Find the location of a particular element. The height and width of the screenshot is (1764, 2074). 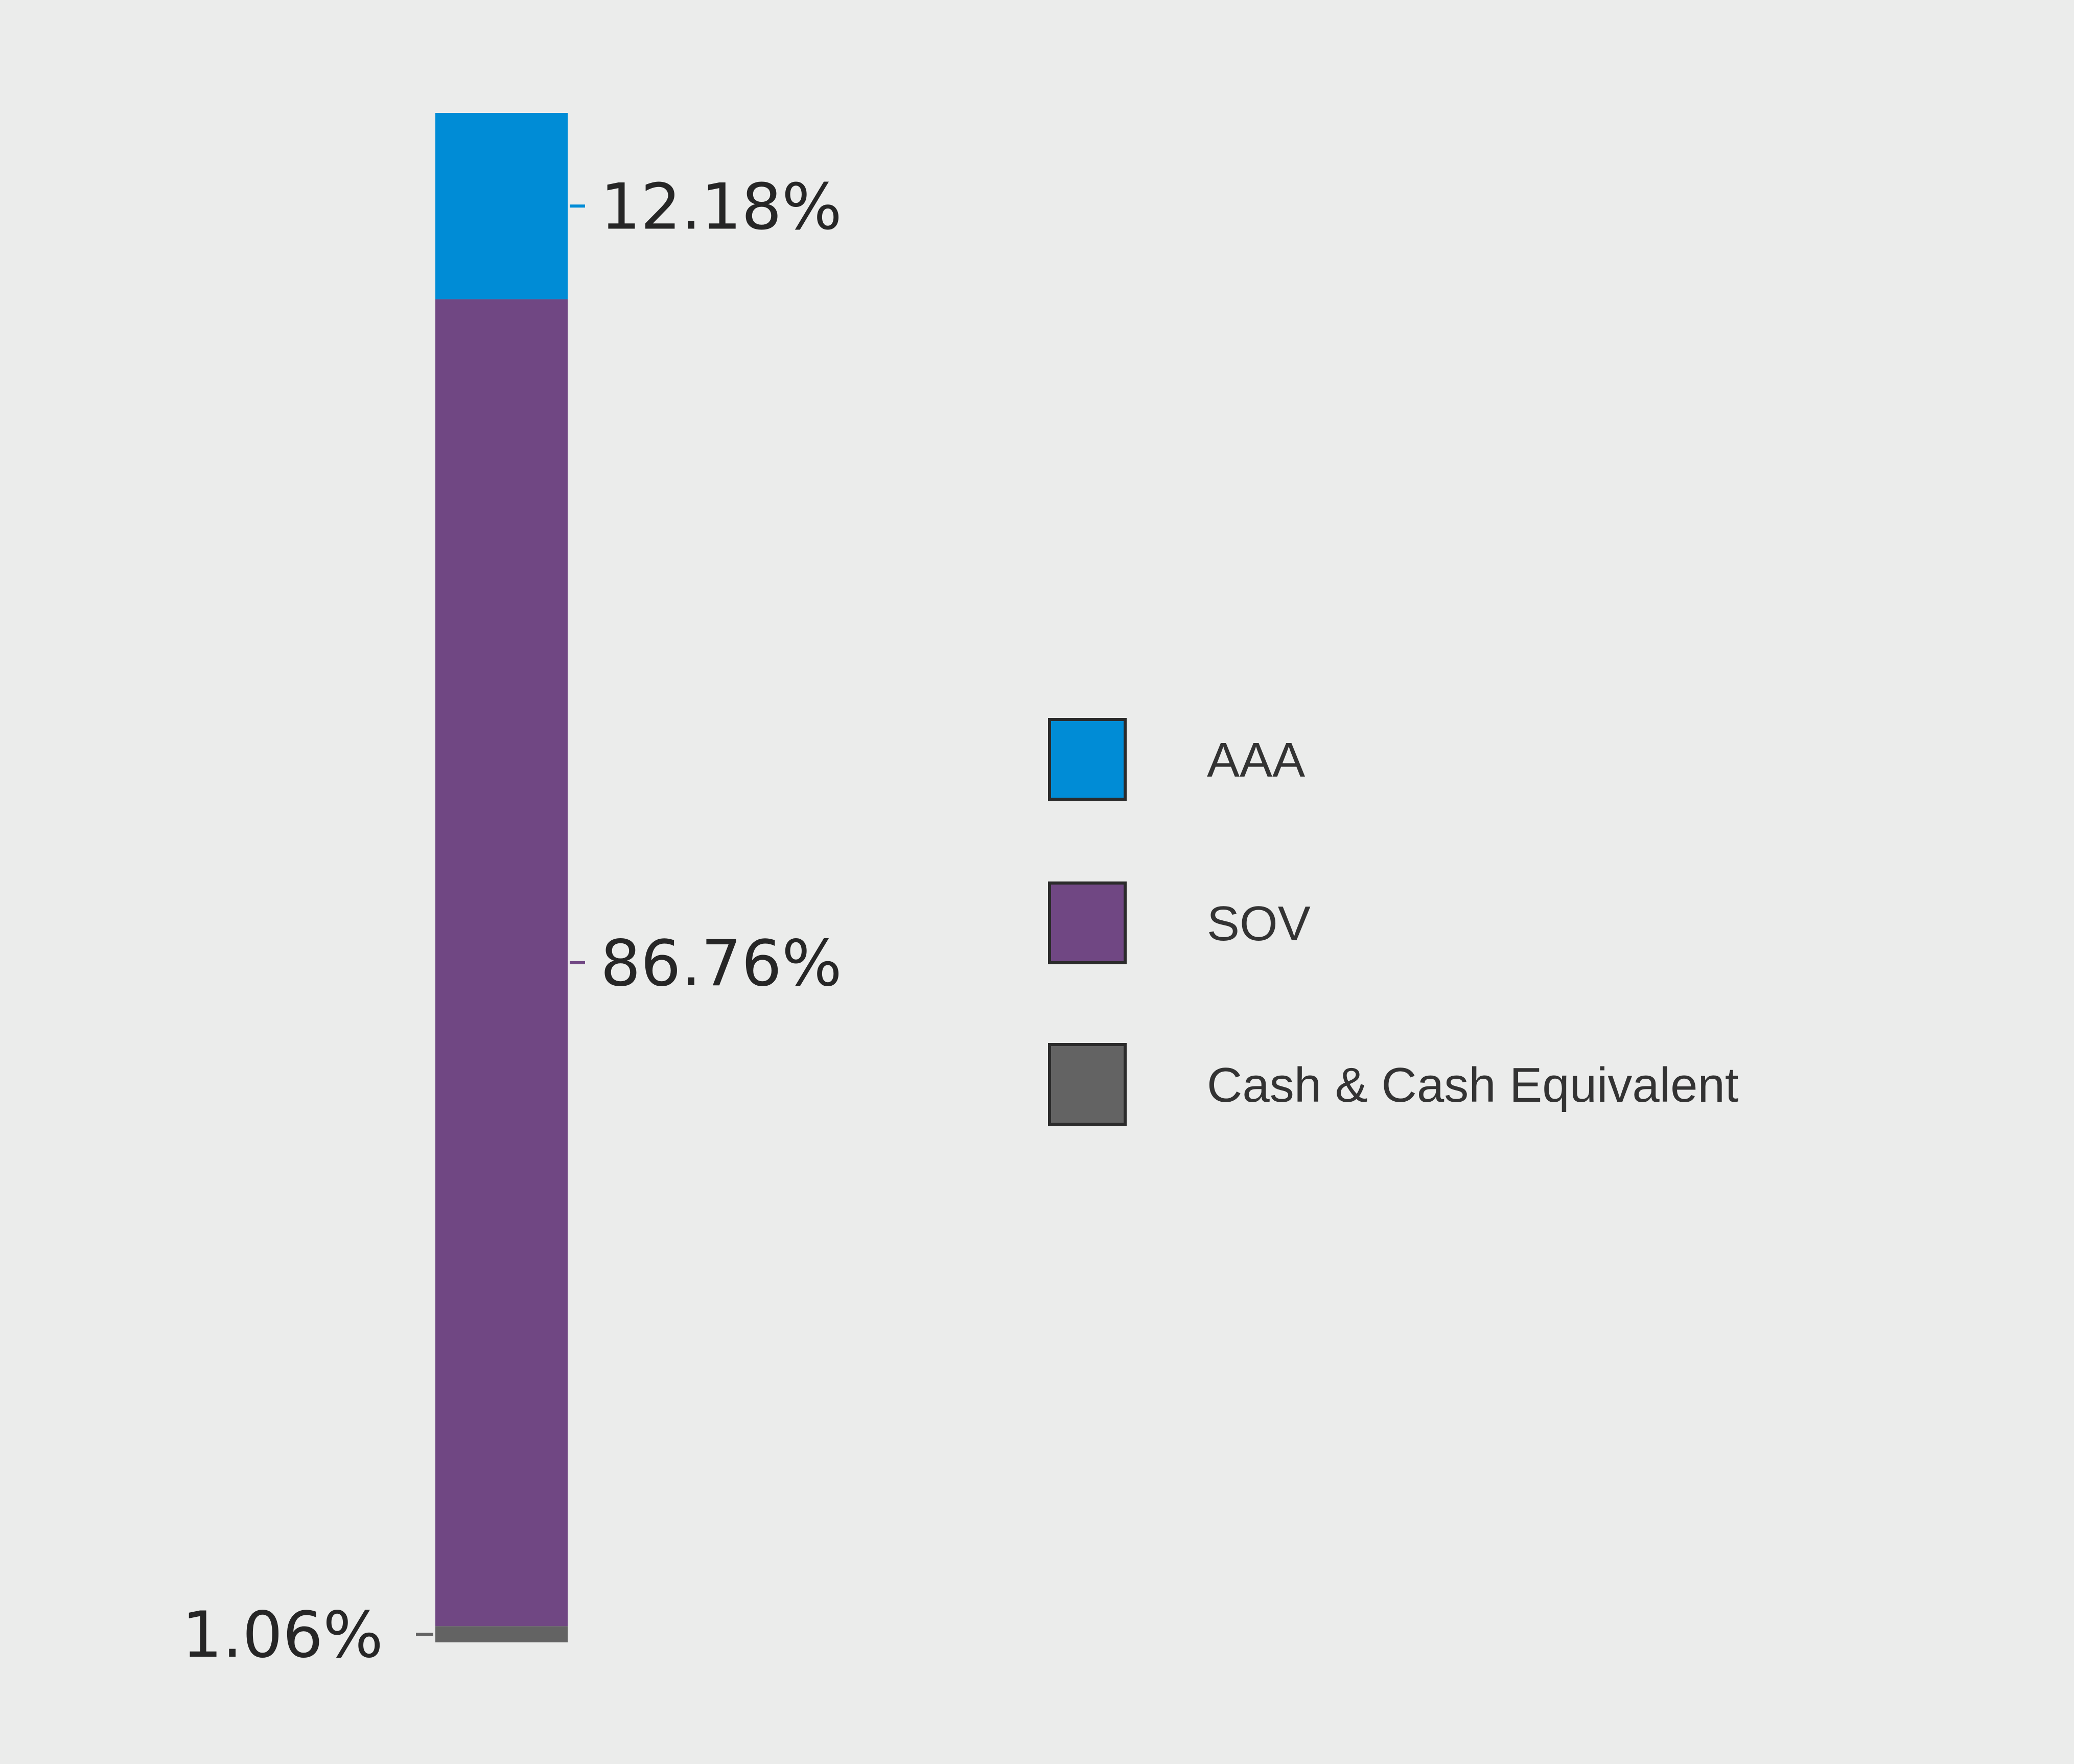

data-label-cash-cash-equivalent: 1.06% is located at coordinates (282, 1635).